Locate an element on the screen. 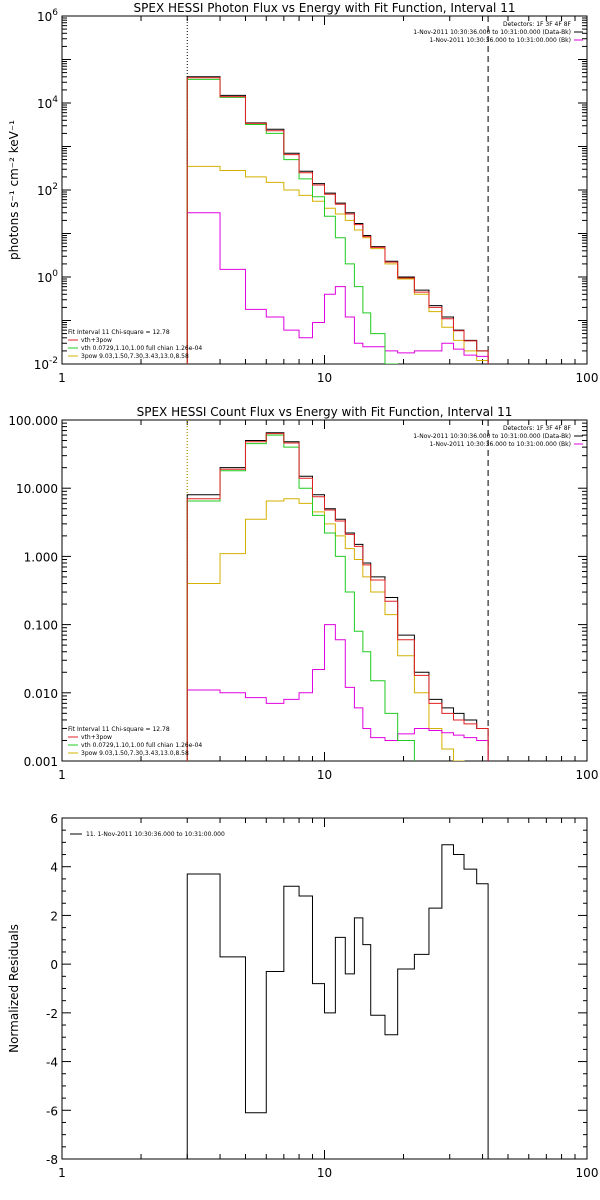  y-tick-label: 10² is located at coordinates (47, 190).